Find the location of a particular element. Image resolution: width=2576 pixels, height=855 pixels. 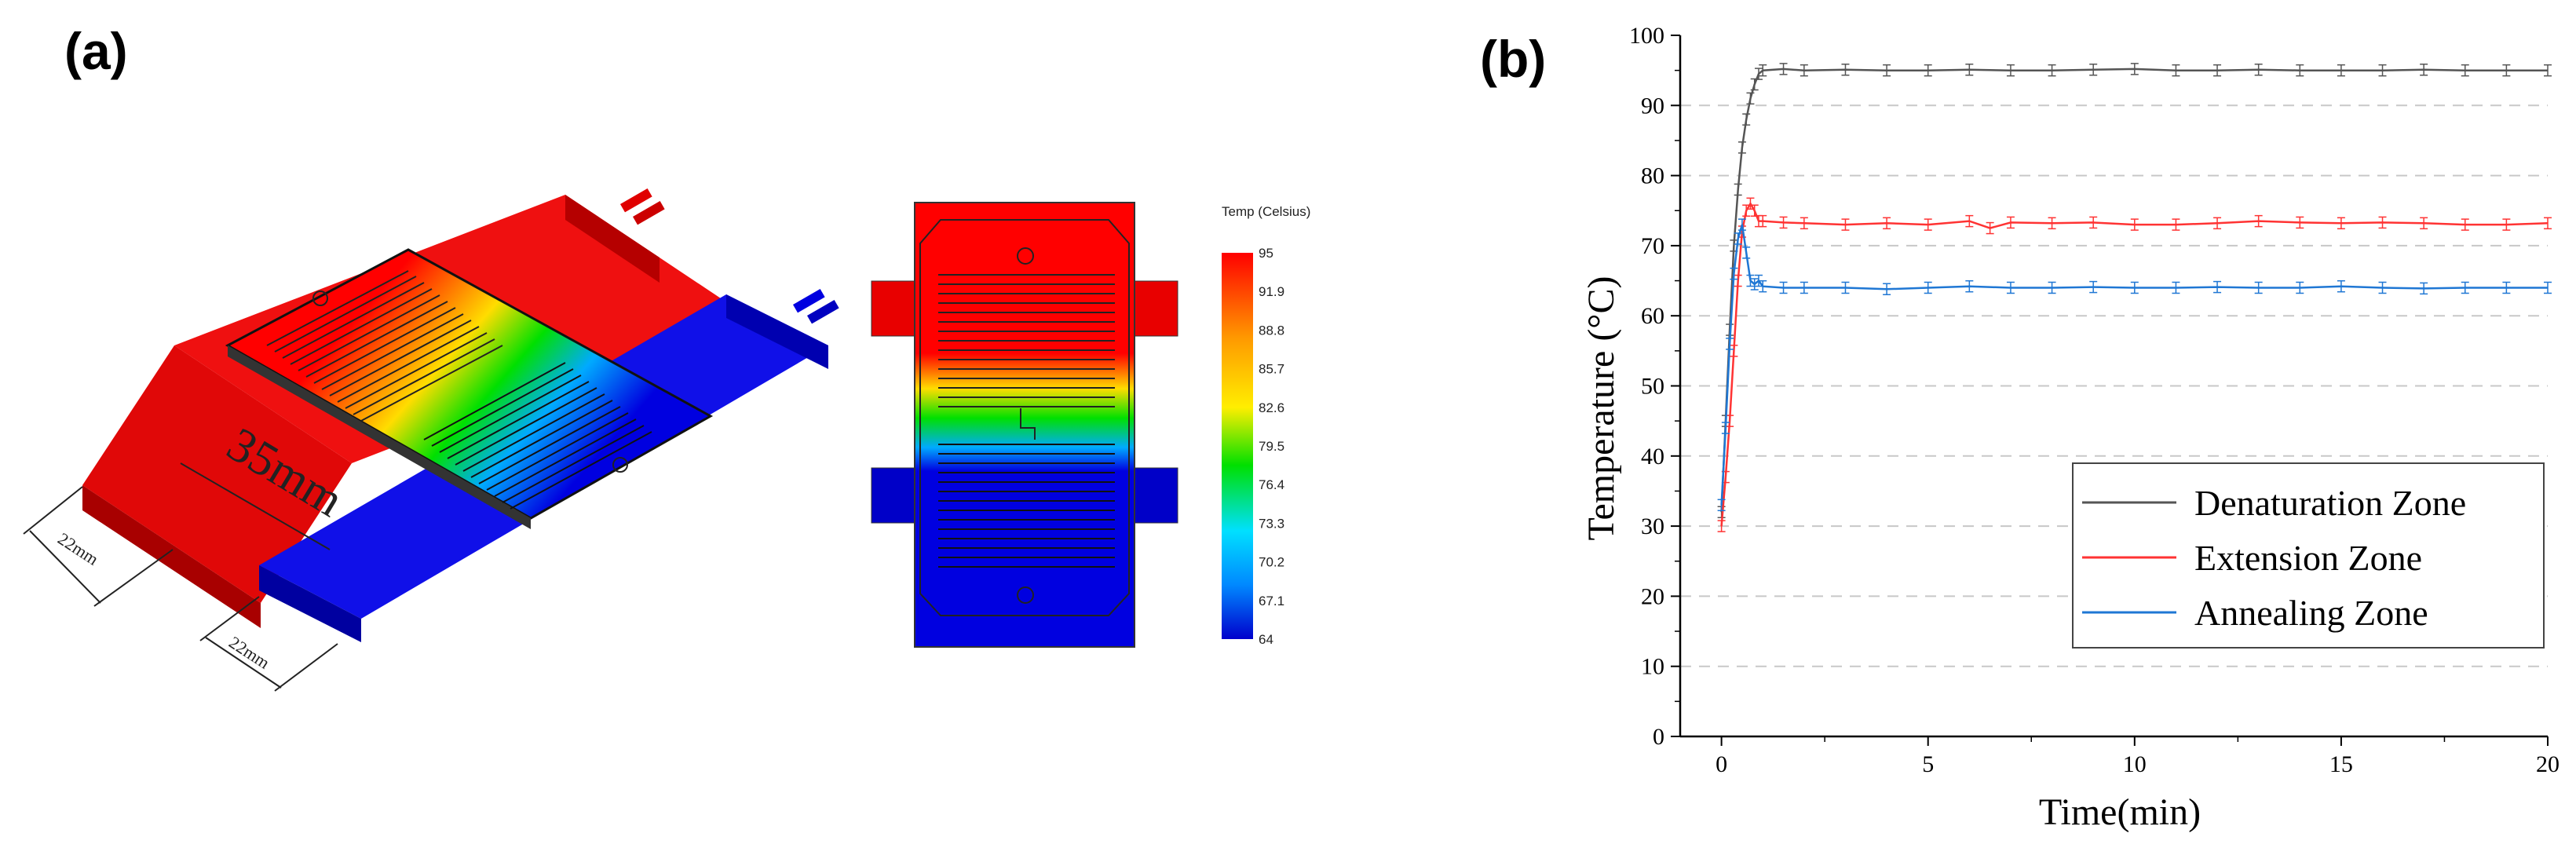

legend-box is located at coordinates (2308, 555).